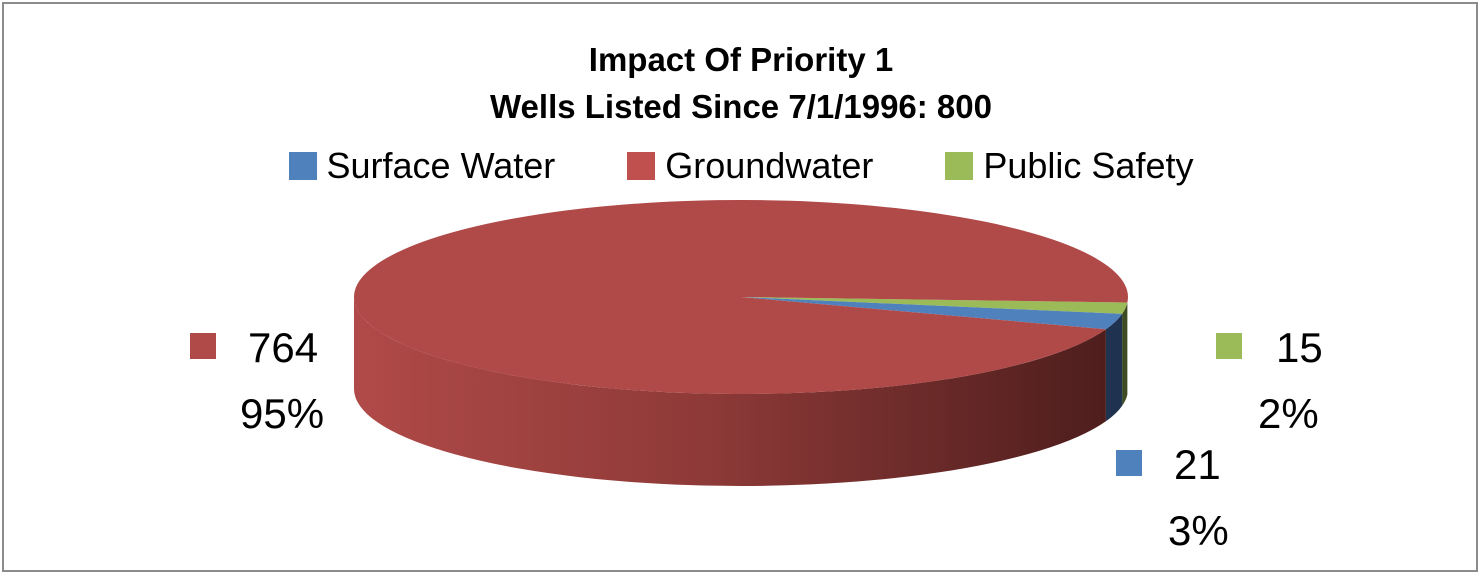  What do you see at coordinates (641, 166) in the screenshot?
I see `legend-swatch-groundwater` at bounding box center [641, 166].